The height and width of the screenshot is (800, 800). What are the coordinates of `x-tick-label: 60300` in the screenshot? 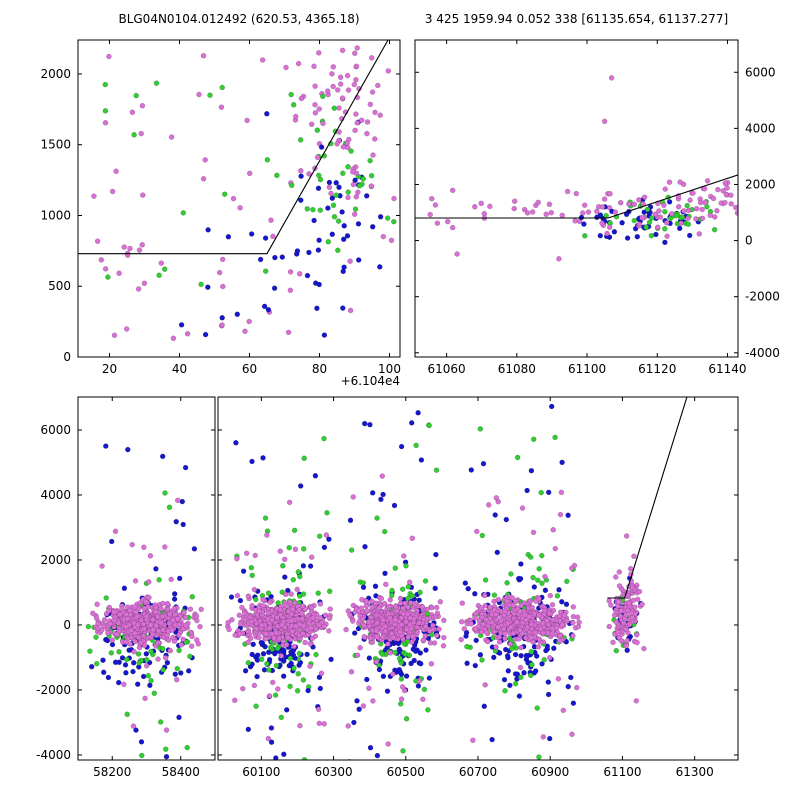 It's located at (333, 772).